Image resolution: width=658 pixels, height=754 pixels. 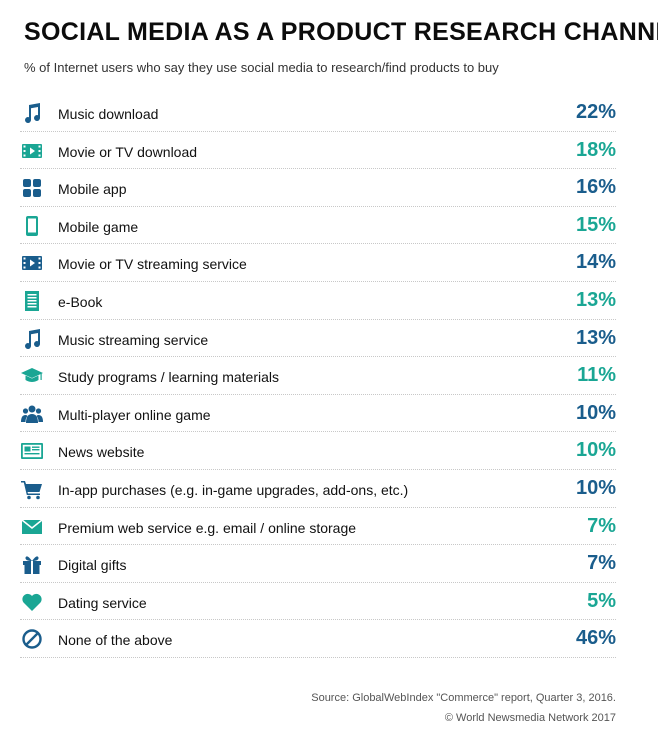 I want to click on row-value: 46%, so click(x=595, y=638).